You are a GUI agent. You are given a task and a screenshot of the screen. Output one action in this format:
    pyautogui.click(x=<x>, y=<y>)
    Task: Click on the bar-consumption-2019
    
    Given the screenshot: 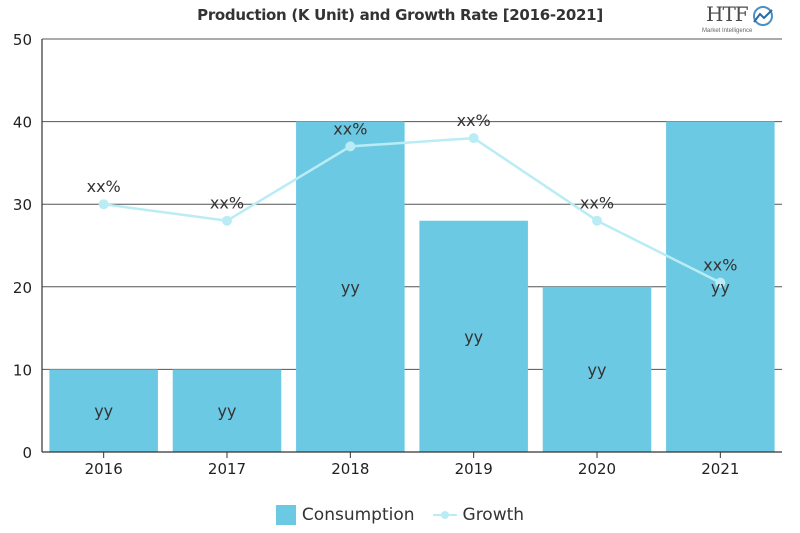 What is the action you would take?
    pyautogui.click(x=473, y=336)
    